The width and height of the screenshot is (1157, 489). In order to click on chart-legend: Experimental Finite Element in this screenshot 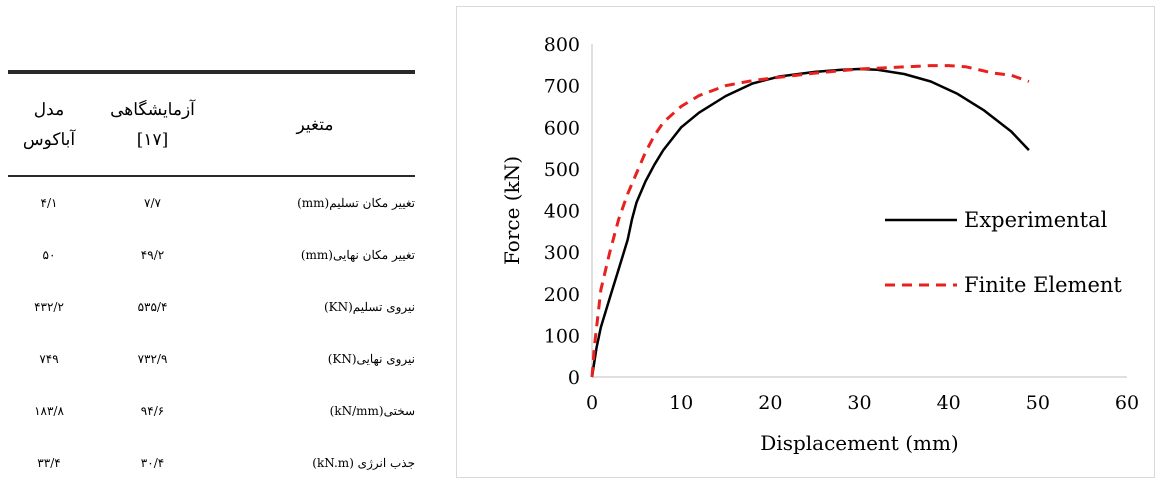, I will do `click(1003, 252)`.